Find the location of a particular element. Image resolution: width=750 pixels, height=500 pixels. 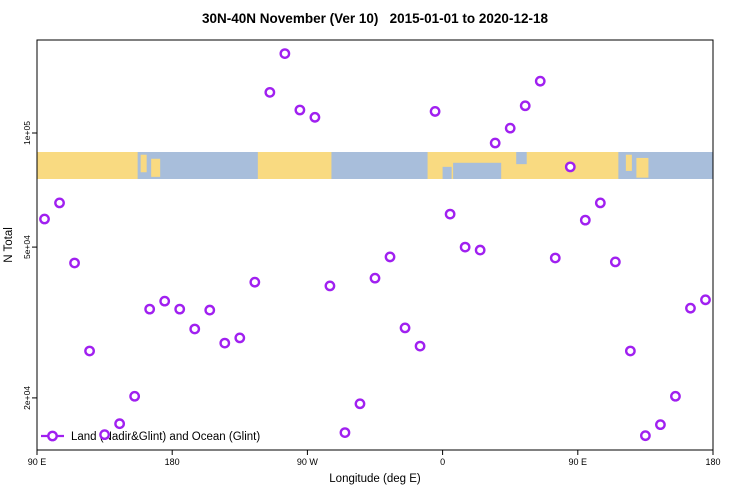

y-axis-label: N Total is located at coordinates (9, 245).